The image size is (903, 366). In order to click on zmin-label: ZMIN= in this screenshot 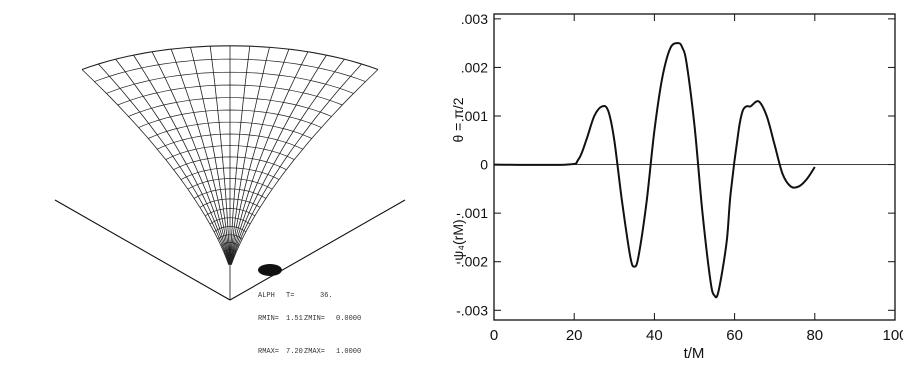, I will do `click(314, 319)`.